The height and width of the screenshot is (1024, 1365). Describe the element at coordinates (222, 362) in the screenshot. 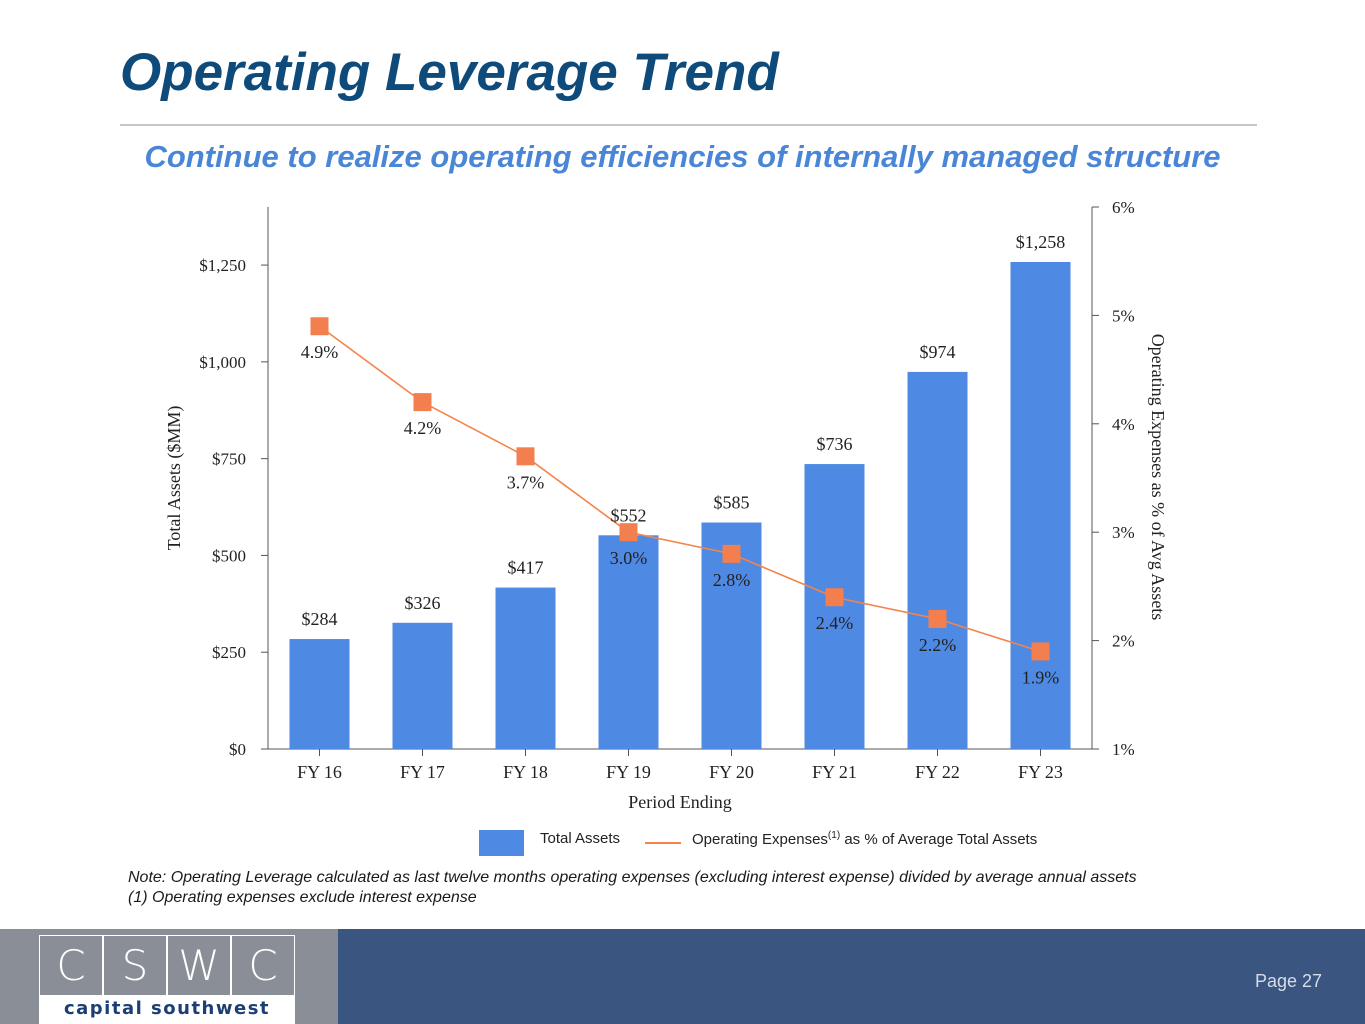

I see `y-tick-label-left: $1,000` at that location.